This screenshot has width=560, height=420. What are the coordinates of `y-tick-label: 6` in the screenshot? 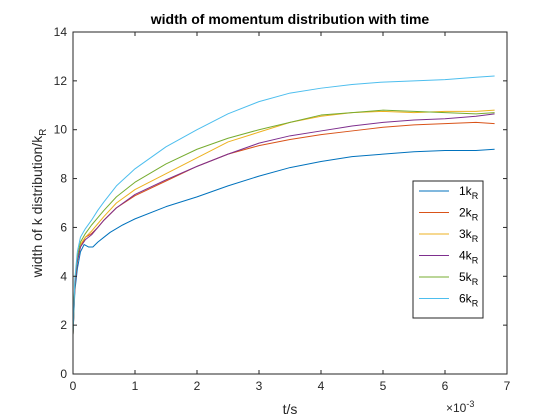 It's located at (63, 227).